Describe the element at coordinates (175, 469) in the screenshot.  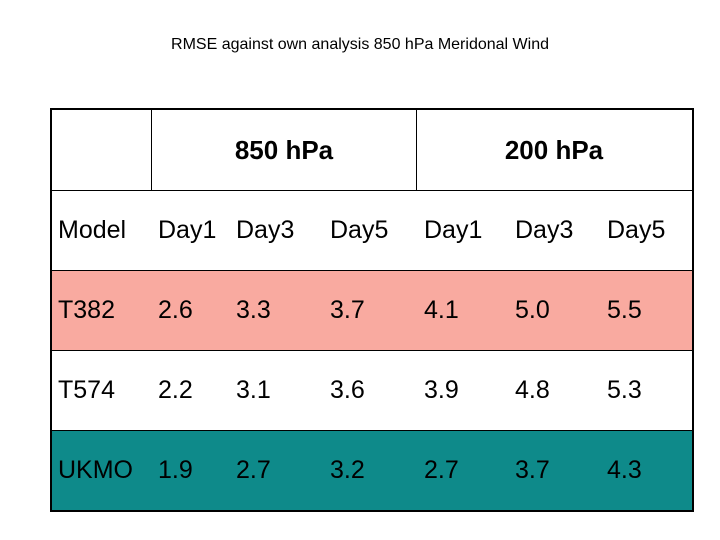
I see `row-ukmo-850-day1: 1.9` at that location.